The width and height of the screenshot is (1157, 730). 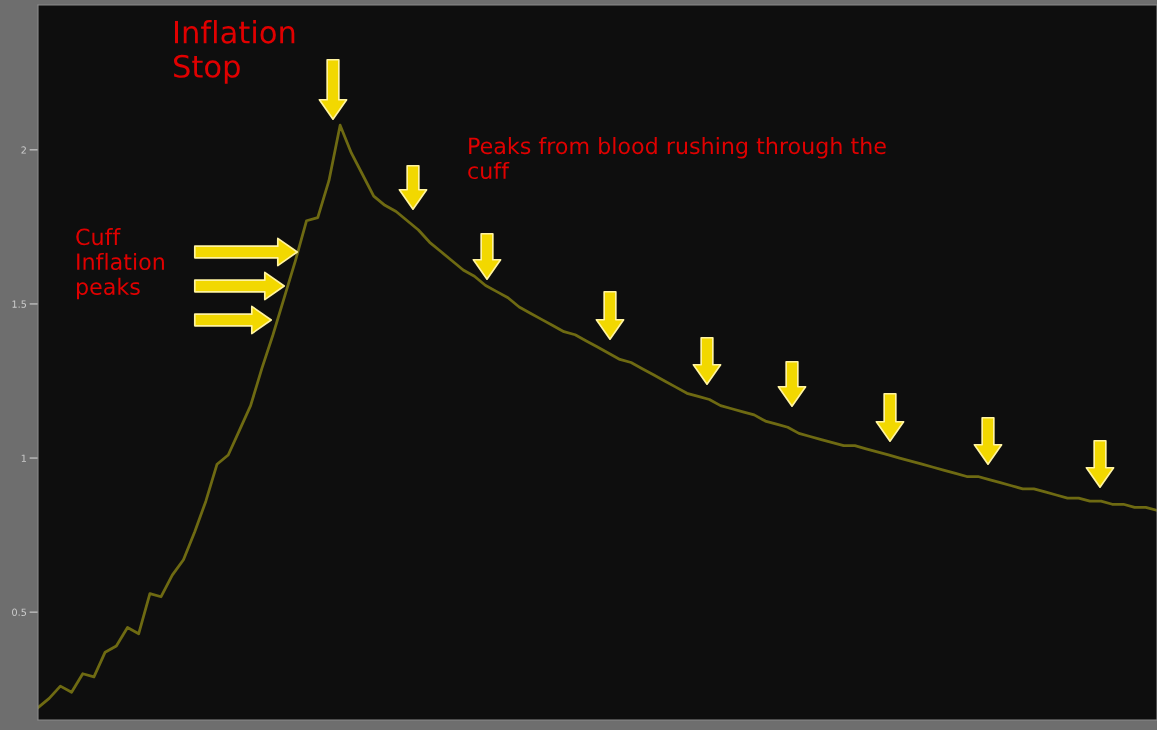 What do you see at coordinates (23, 458) in the screenshot?
I see `y-tick-label: 1` at bounding box center [23, 458].